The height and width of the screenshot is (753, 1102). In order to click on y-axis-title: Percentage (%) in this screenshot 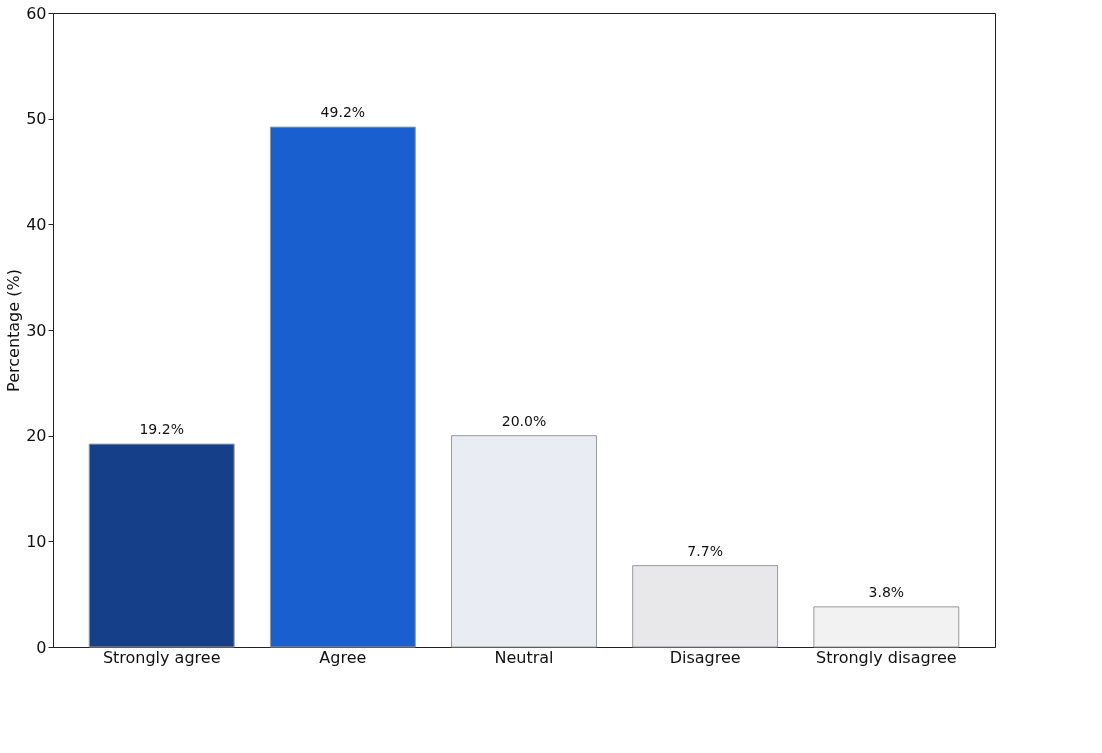, I will do `click(14, 330)`.